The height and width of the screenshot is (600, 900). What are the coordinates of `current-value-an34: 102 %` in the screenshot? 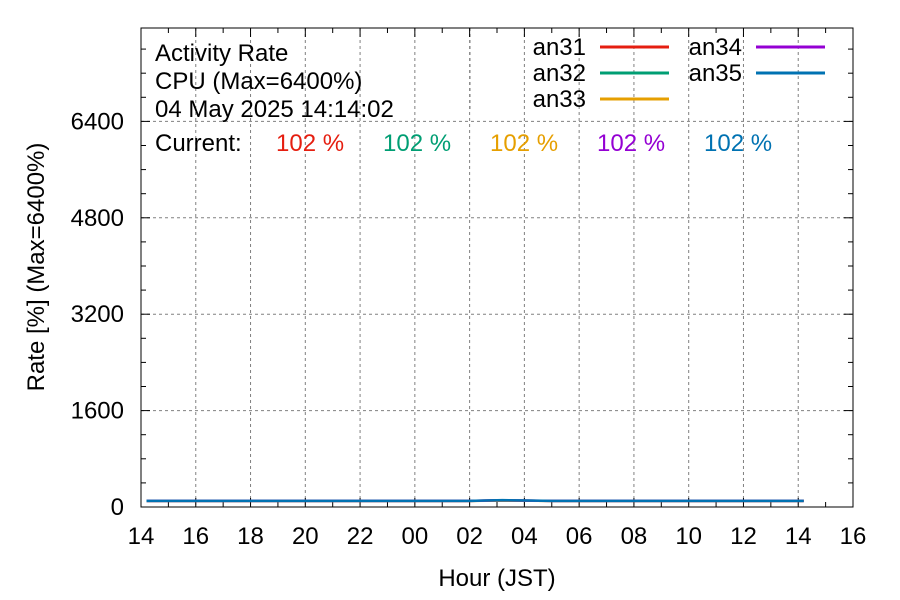 It's located at (631, 143).